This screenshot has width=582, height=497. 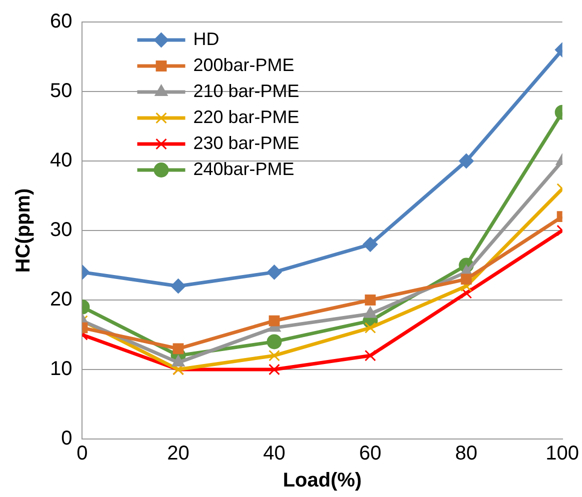 I want to click on legend-label: 220 bar-PME, so click(x=246, y=116).